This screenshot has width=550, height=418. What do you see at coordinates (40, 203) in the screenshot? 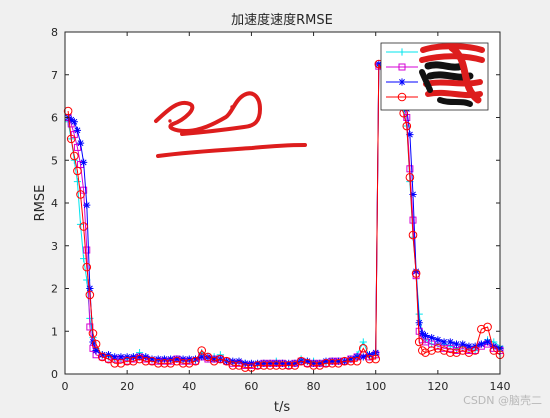
I see `y-axis-label: RMSE` at bounding box center [40, 203].